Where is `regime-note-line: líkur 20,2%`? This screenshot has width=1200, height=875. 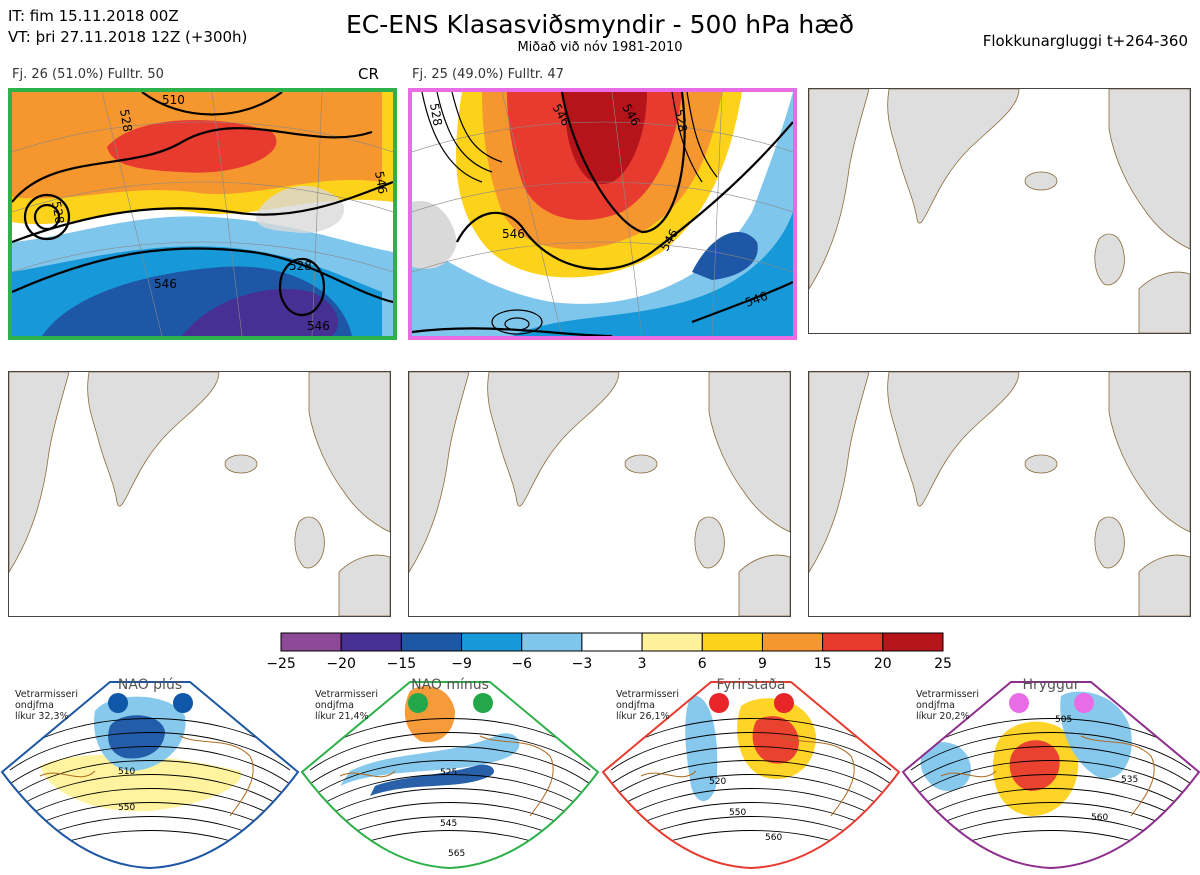
regime-note-line: líkur 20,2% is located at coordinates (943, 716).